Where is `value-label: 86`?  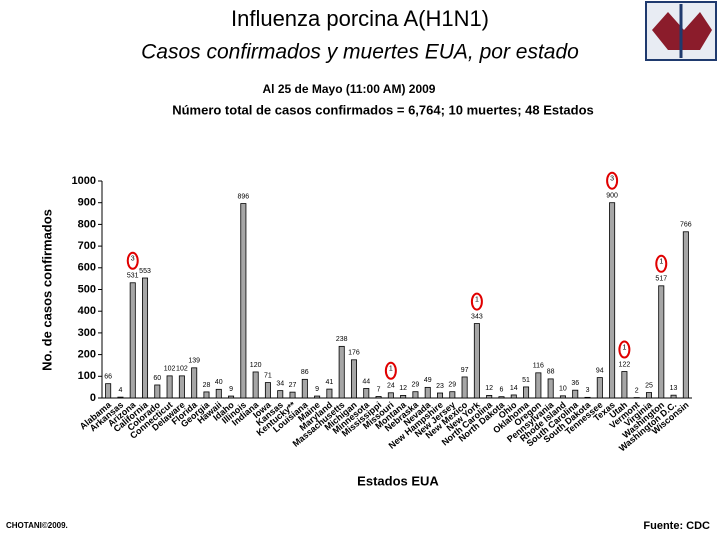 value-label: 86 is located at coordinates (305, 372).